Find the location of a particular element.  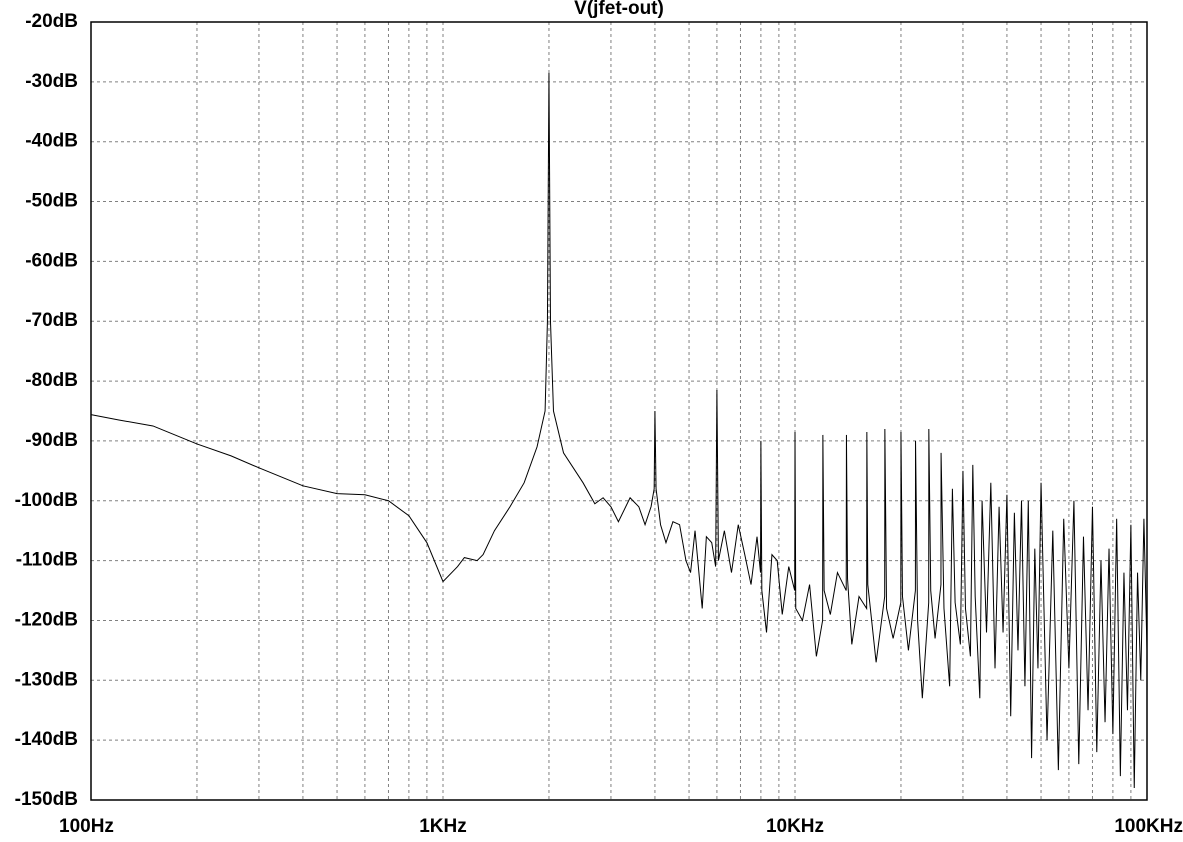

y-tick-label: -30dB is located at coordinates (51, 81).